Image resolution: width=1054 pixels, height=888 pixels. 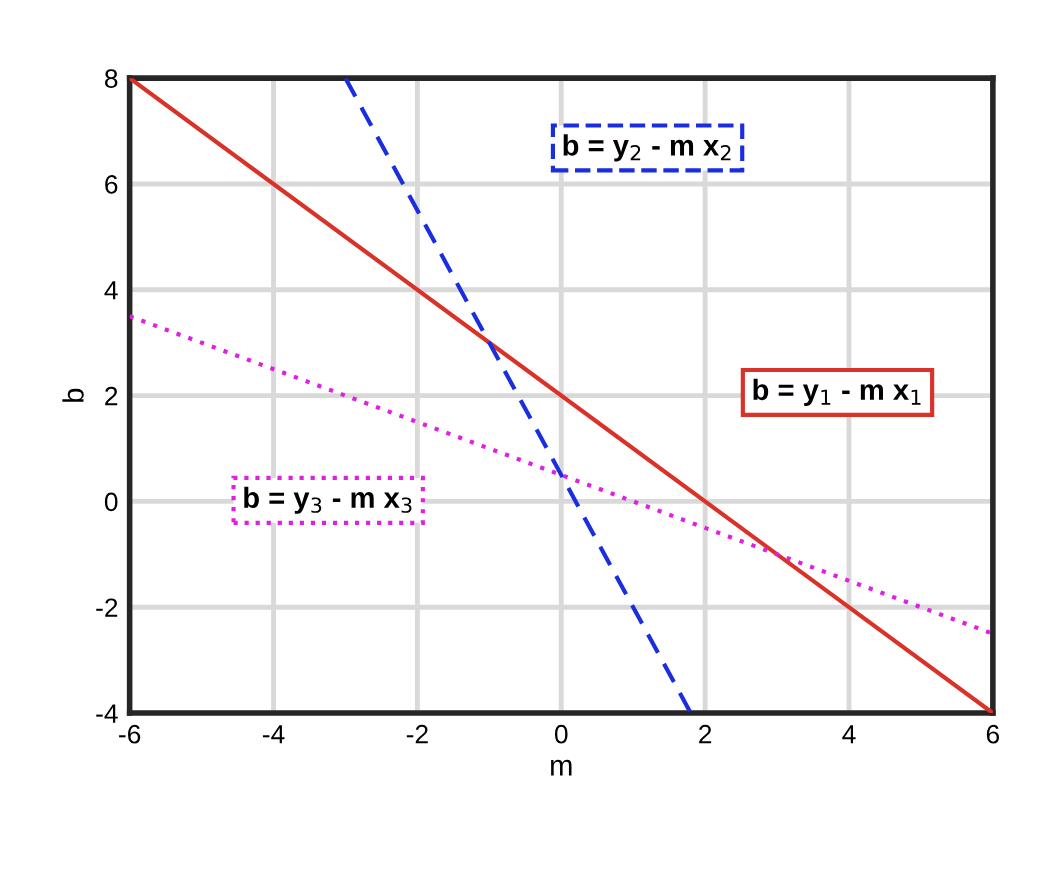 What do you see at coordinates (273, 734) in the screenshot?
I see `x-tick-label: -4` at bounding box center [273, 734].